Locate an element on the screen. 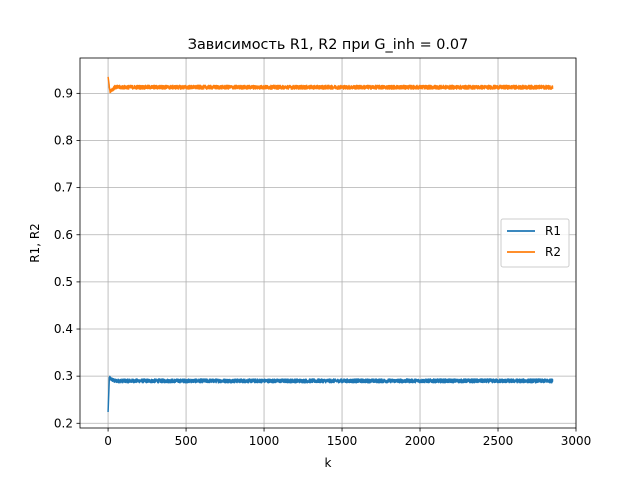  chart-title: Зависимость R1, R2 при G_inh = 0.07 is located at coordinates (328, 45).